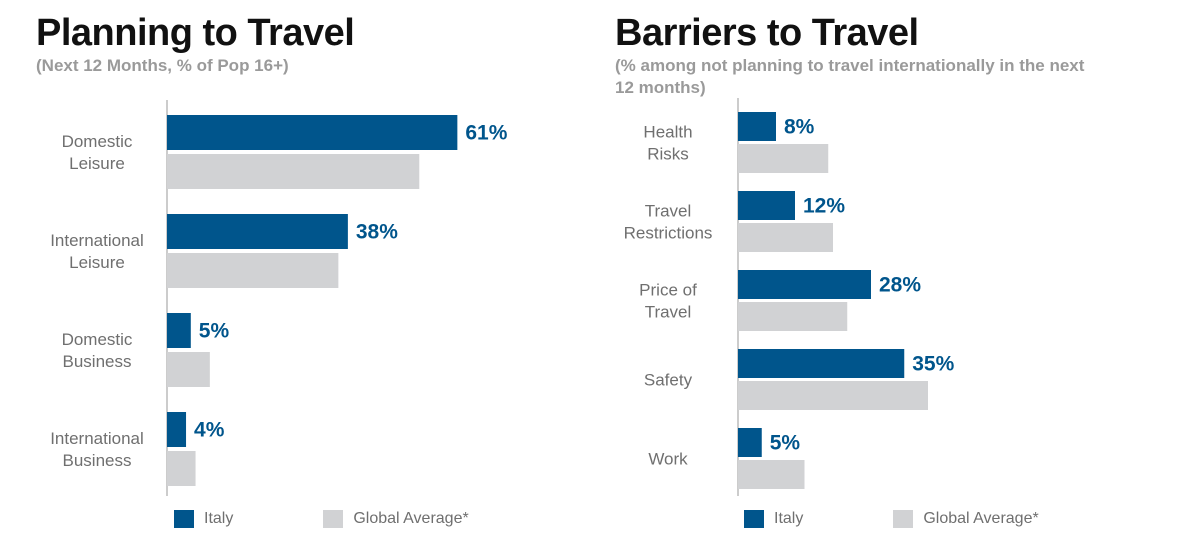 The image size is (1200, 546). Describe the element at coordinates (933, 364) in the screenshot. I see `value-label: 35%` at that location.